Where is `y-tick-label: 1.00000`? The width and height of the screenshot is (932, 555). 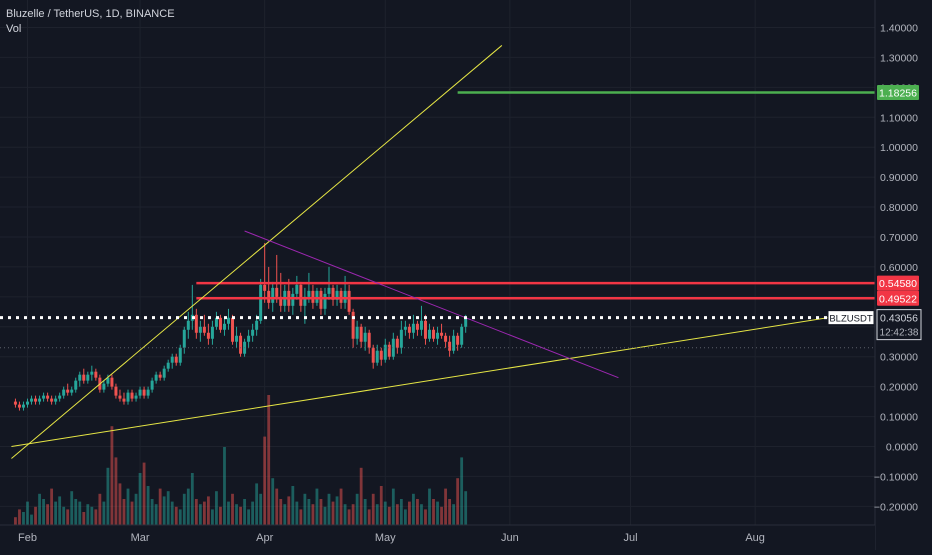
y-tick-label: 1.00000 is located at coordinates (899, 148).